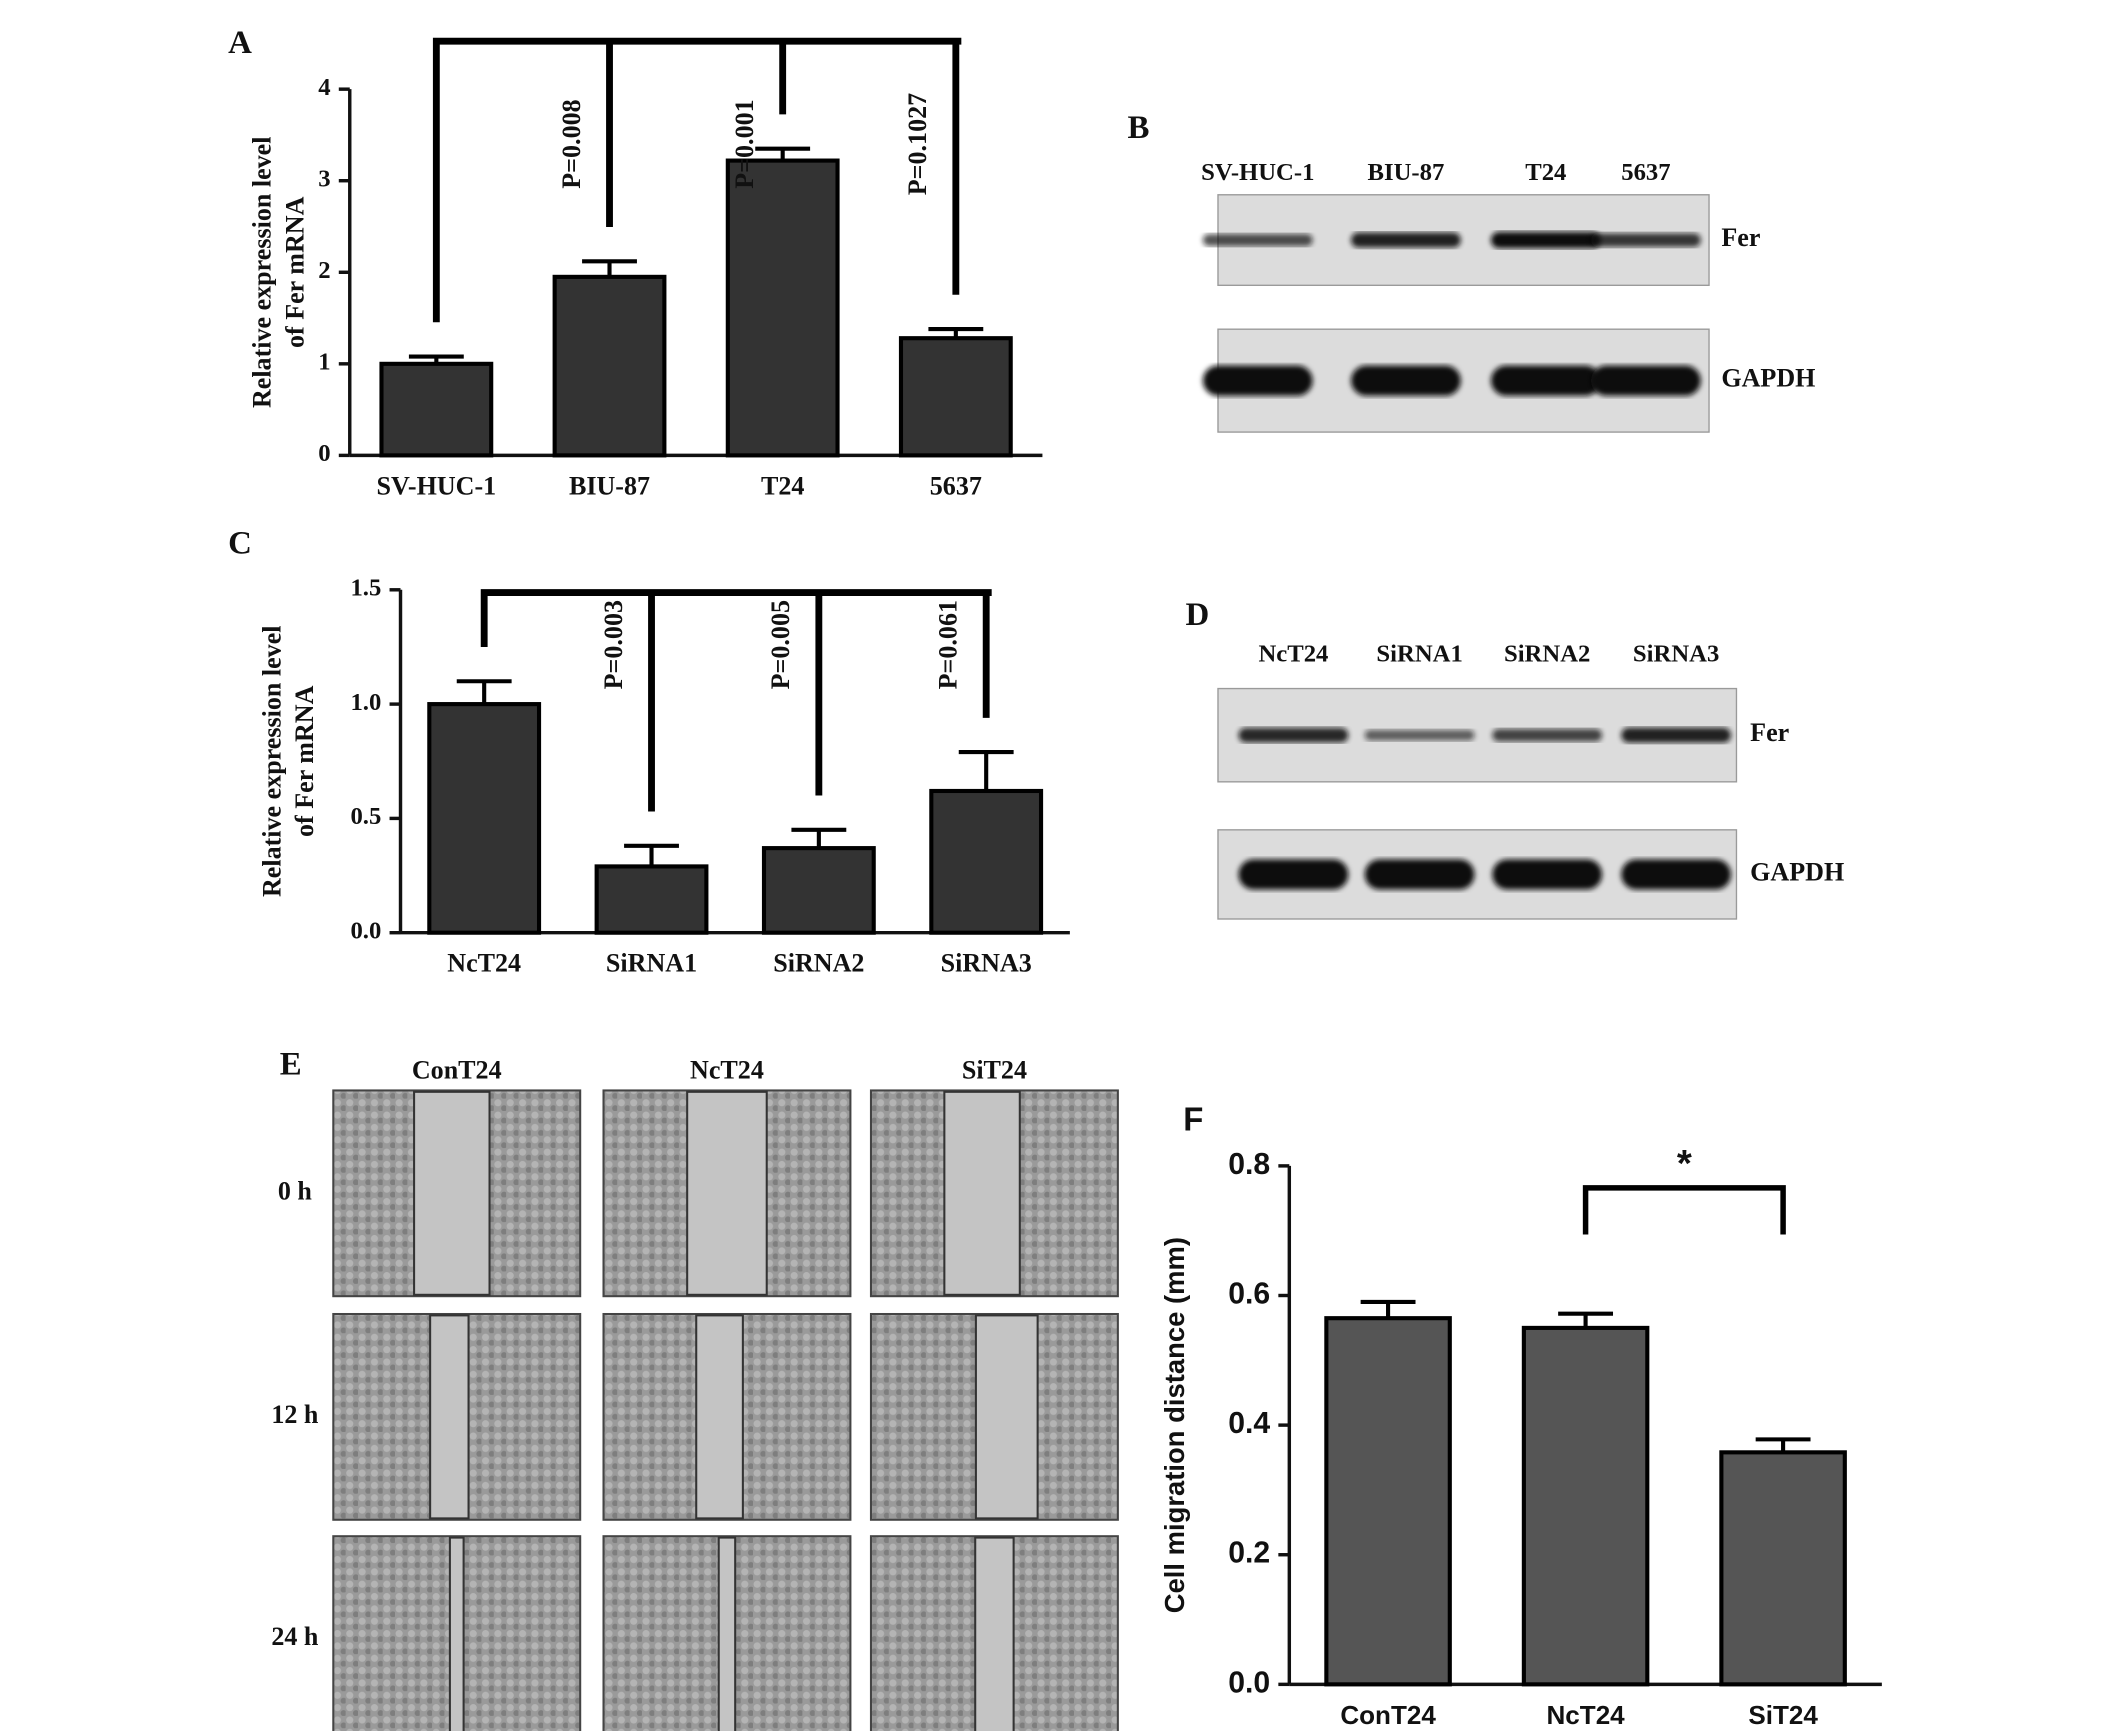 The height and width of the screenshot is (1731, 2126). I want to click on y-tick-label: 0.8, so click(1249, 1164).